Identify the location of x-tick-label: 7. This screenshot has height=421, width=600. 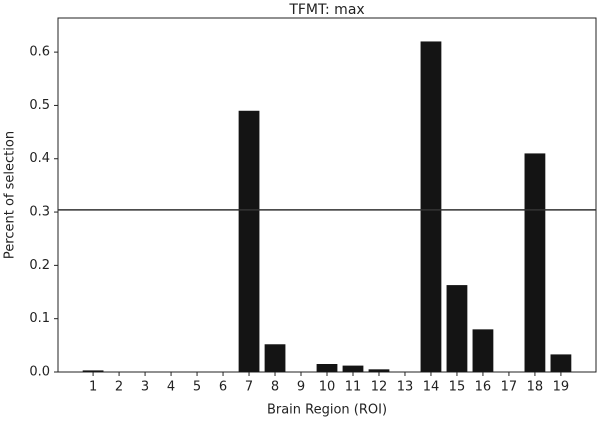
(249, 387).